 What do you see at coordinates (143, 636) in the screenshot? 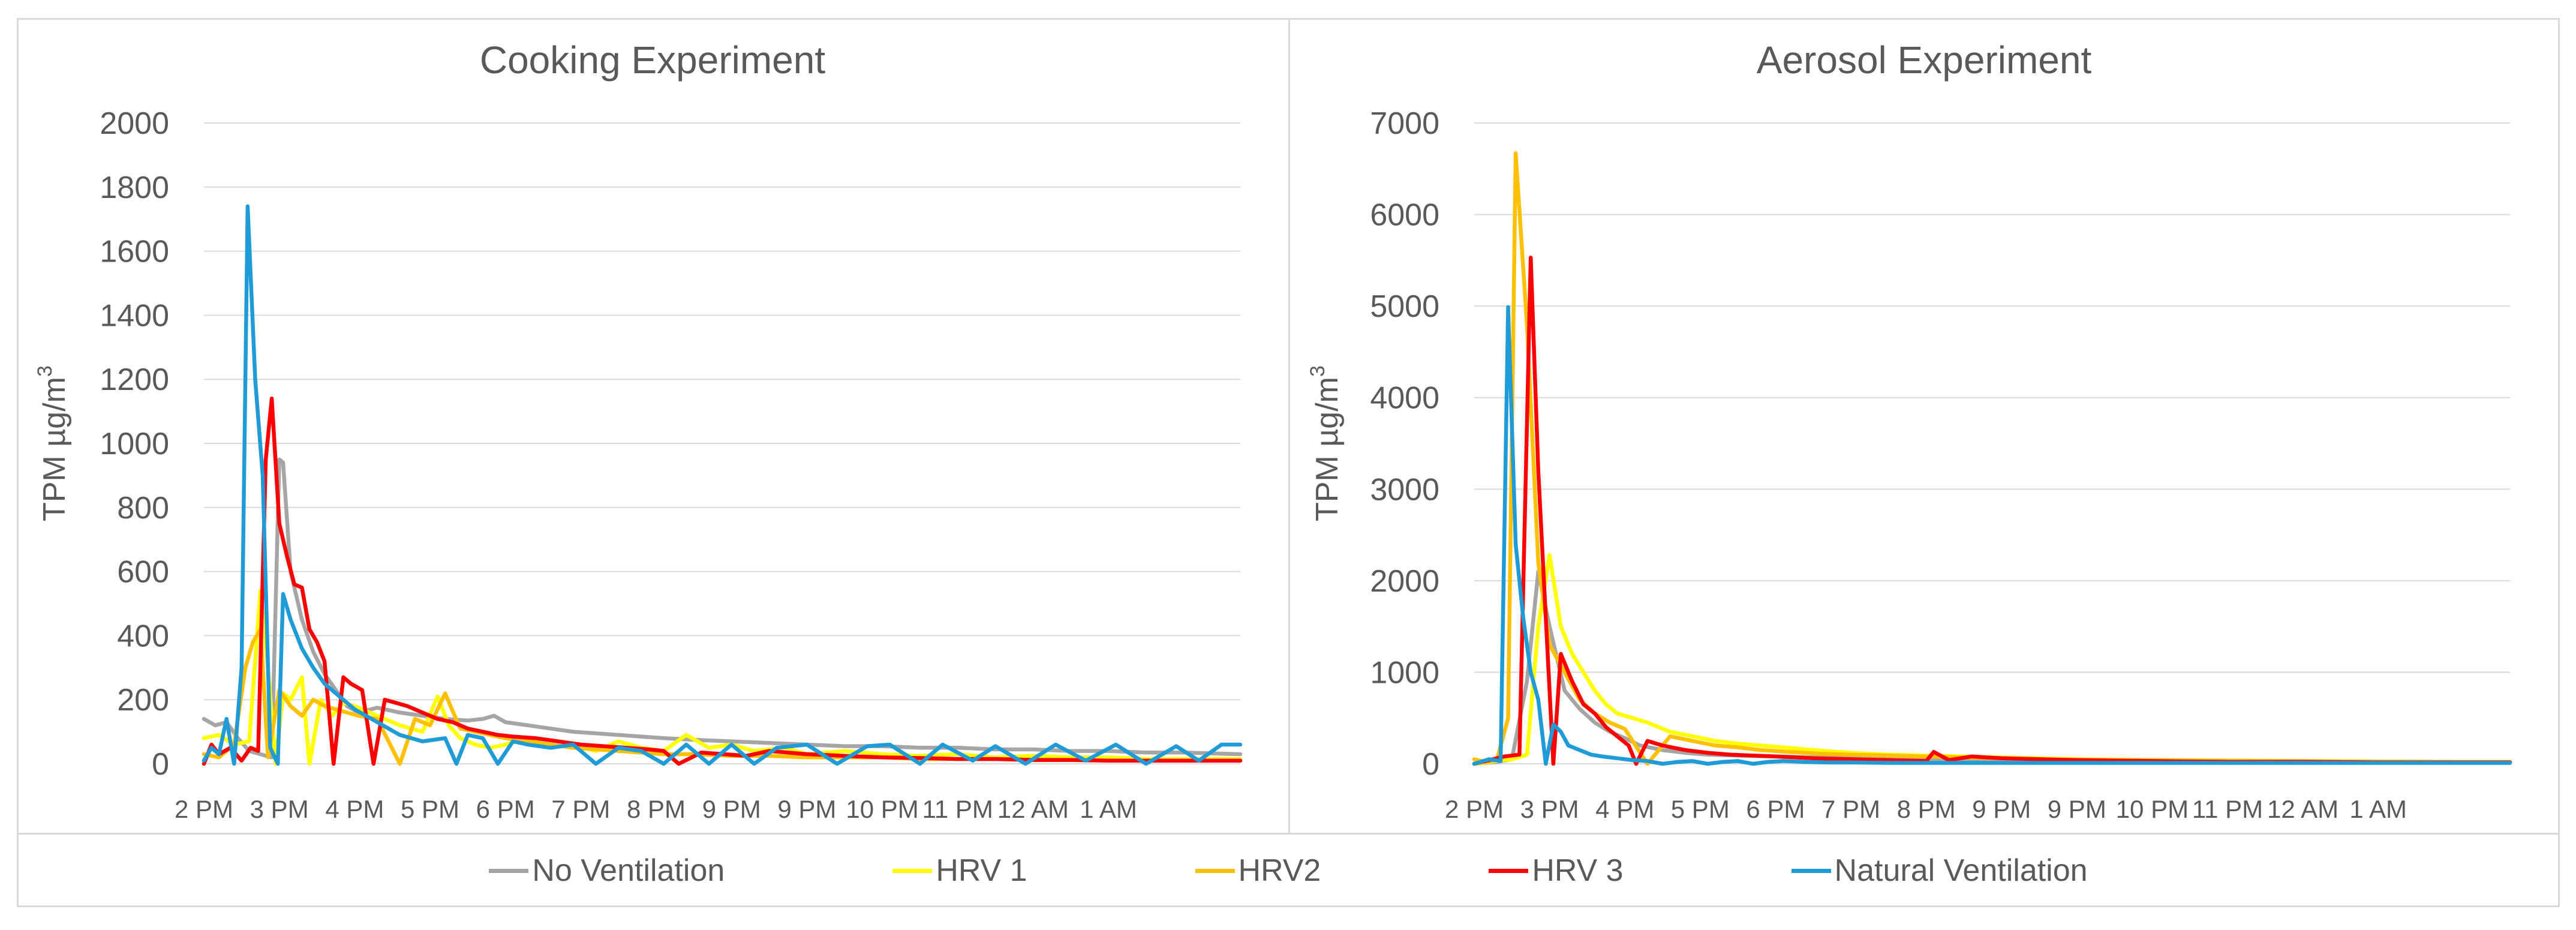
I see `y-tick-label: 400` at bounding box center [143, 636].